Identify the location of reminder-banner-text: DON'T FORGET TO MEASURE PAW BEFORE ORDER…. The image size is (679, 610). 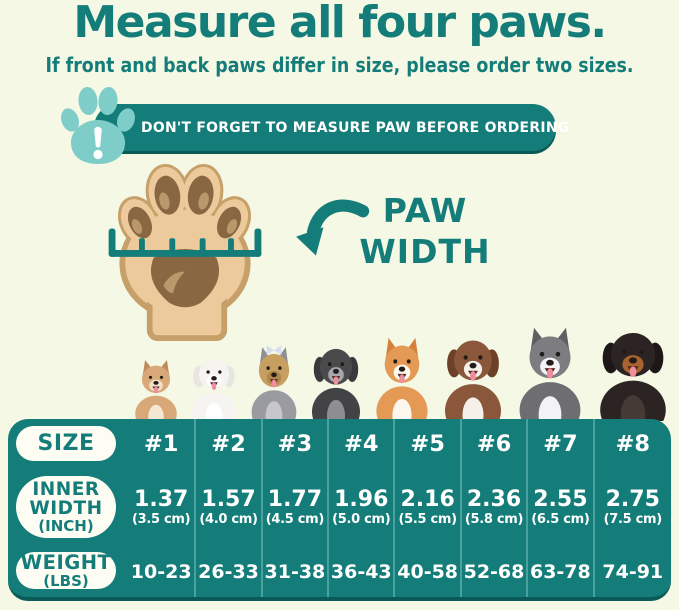
(355, 127).